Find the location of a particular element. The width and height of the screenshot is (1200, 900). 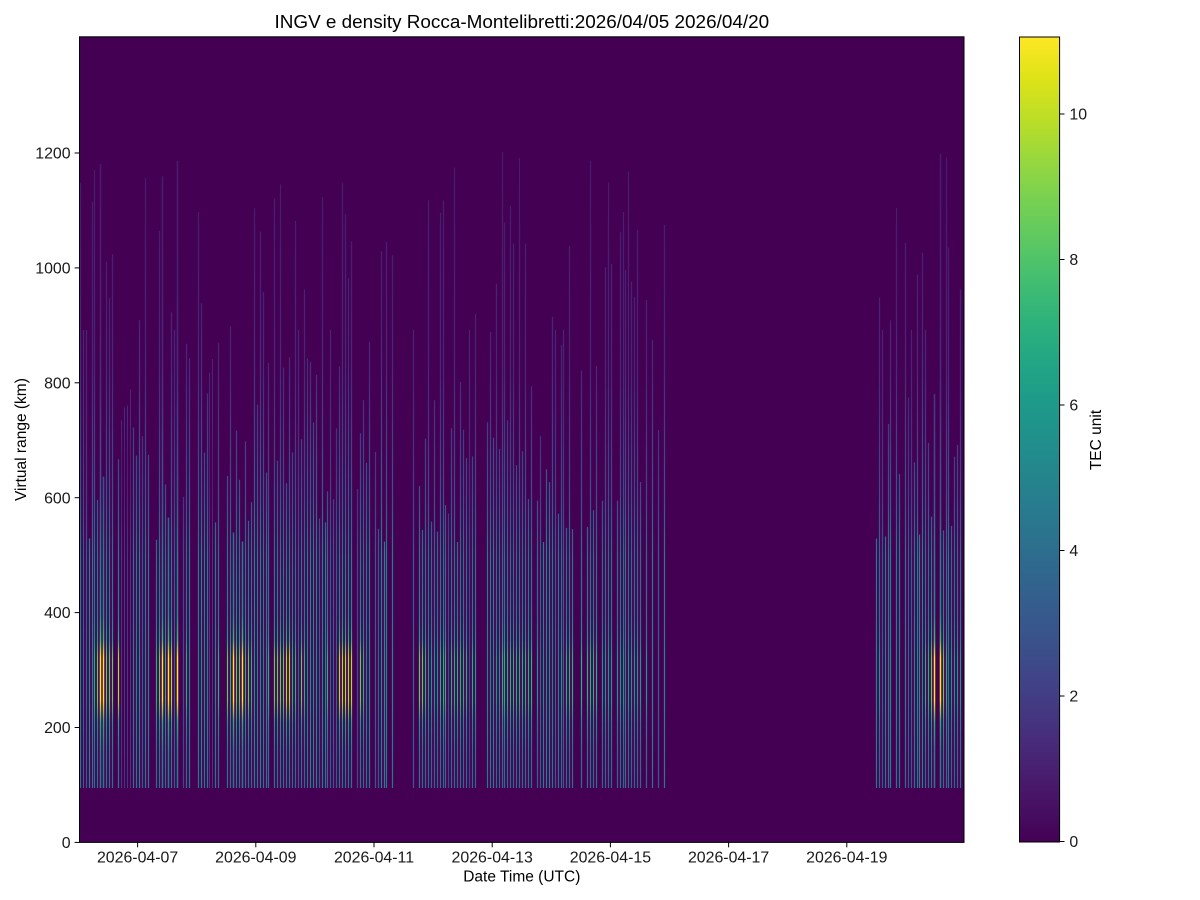

svg-text: TEC unit is located at coordinates (1096, 439).